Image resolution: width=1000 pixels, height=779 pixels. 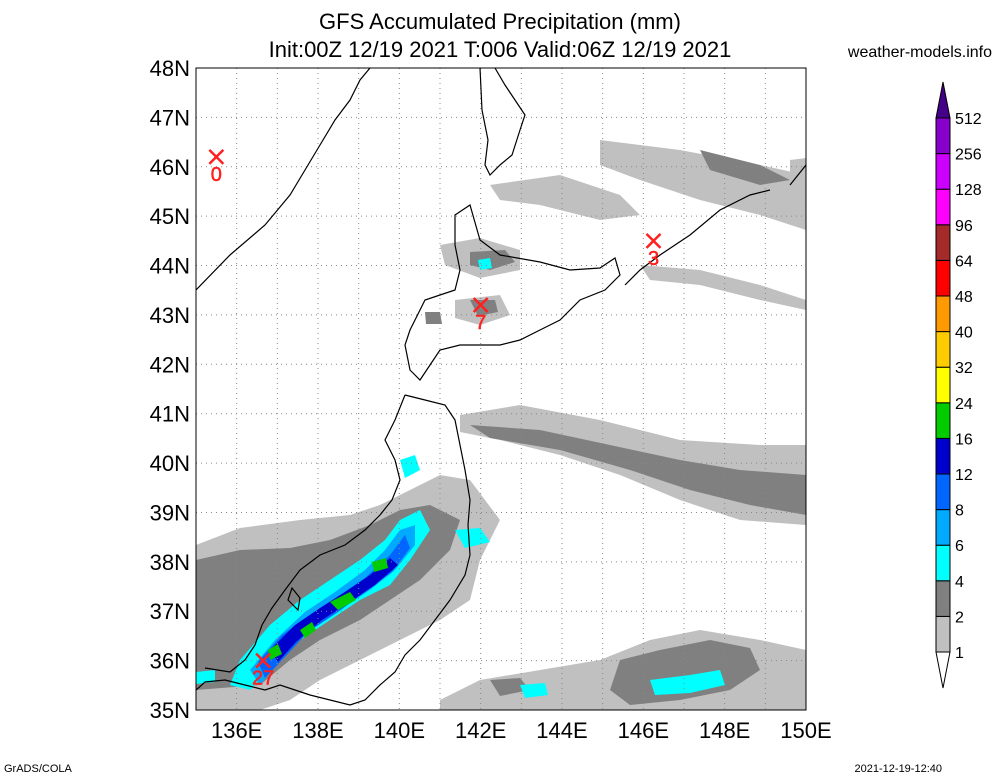 What do you see at coordinates (333, 550) in the screenshot?
I see `honshu-coastline` at bounding box center [333, 550].